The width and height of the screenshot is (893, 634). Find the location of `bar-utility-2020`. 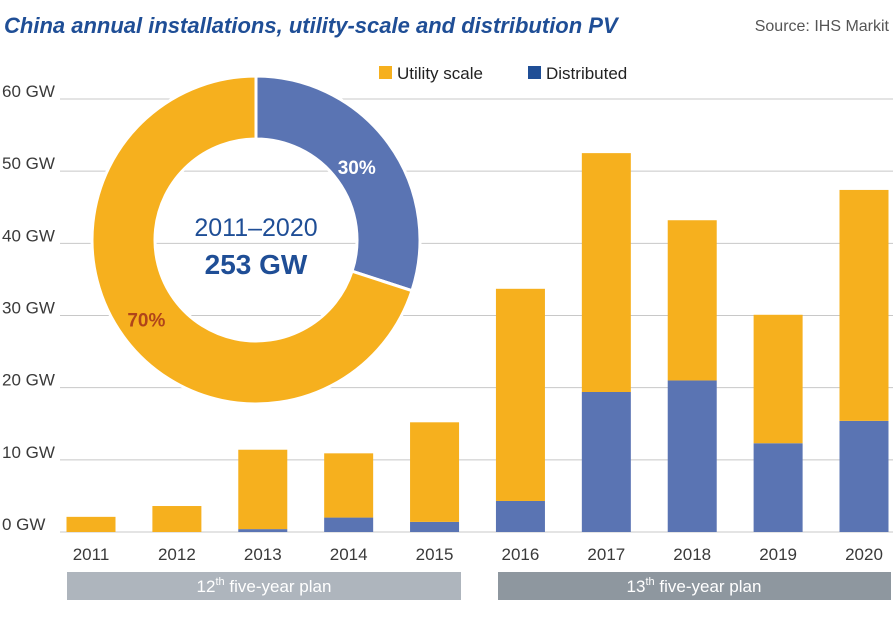

bar-utility-2020 is located at coordinates (864, 305).